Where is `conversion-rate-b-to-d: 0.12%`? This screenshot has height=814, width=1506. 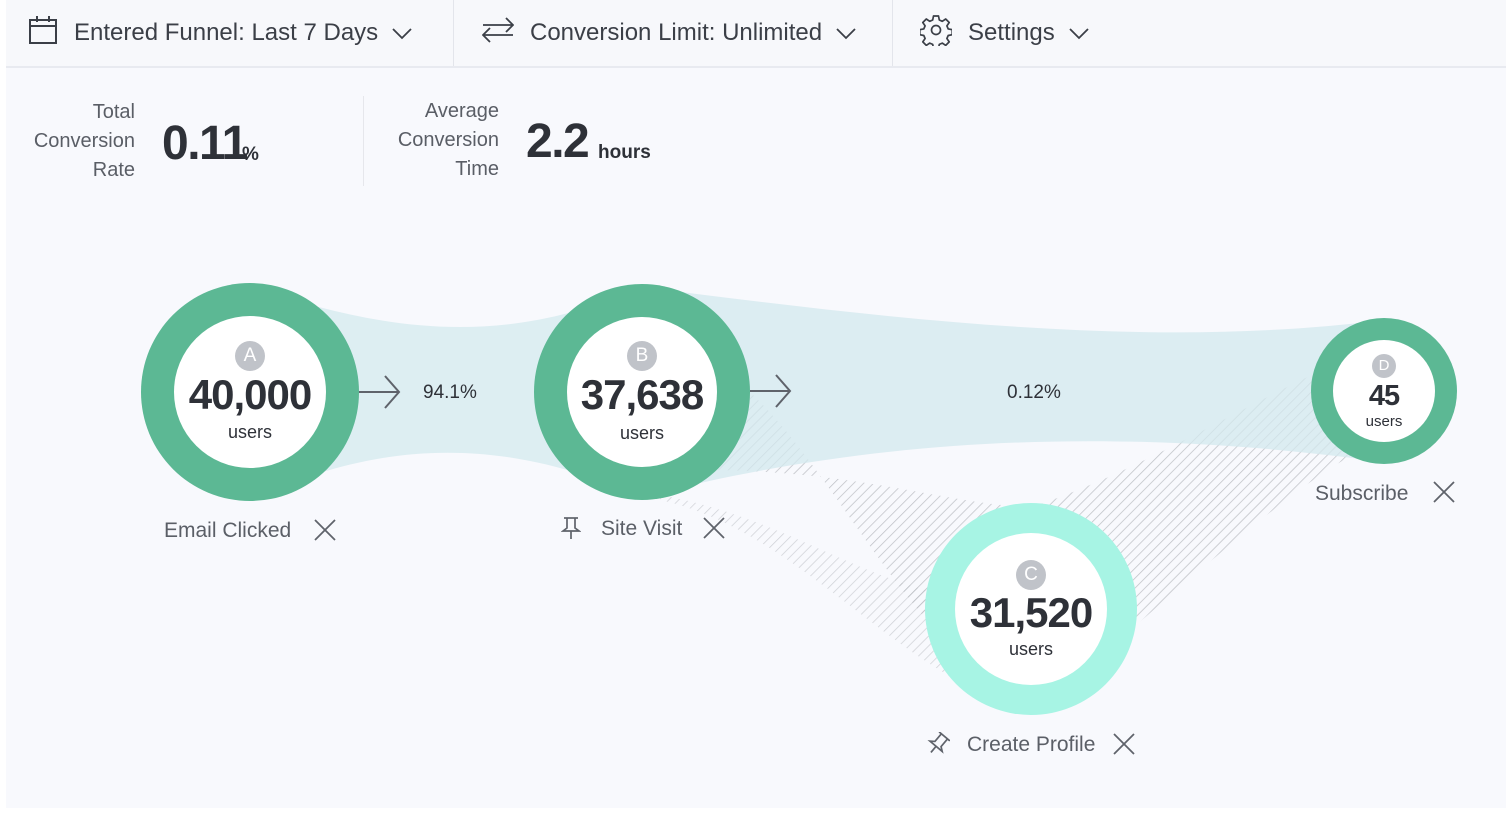 conversion-rate-b-to-d: 0.12% is located at coordinates (1034, 392).